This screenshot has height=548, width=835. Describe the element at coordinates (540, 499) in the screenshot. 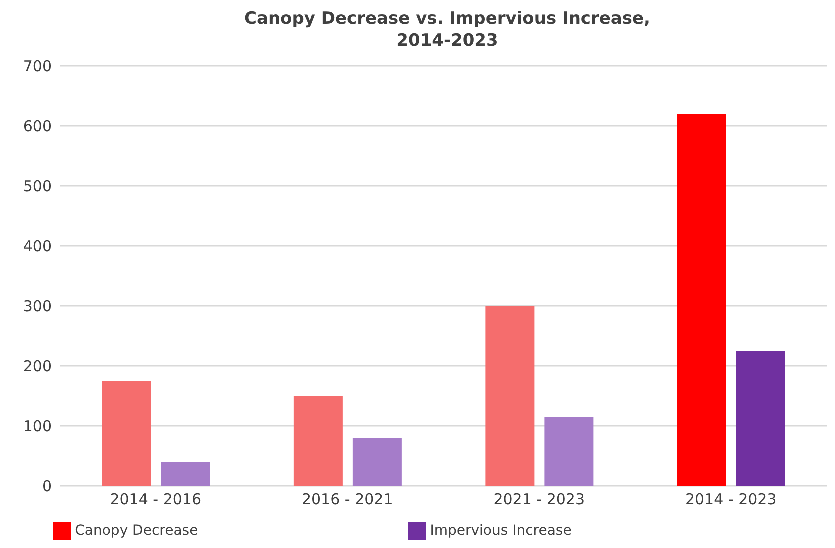

I see `x-tick-label: 2021 - 2023` at that location.